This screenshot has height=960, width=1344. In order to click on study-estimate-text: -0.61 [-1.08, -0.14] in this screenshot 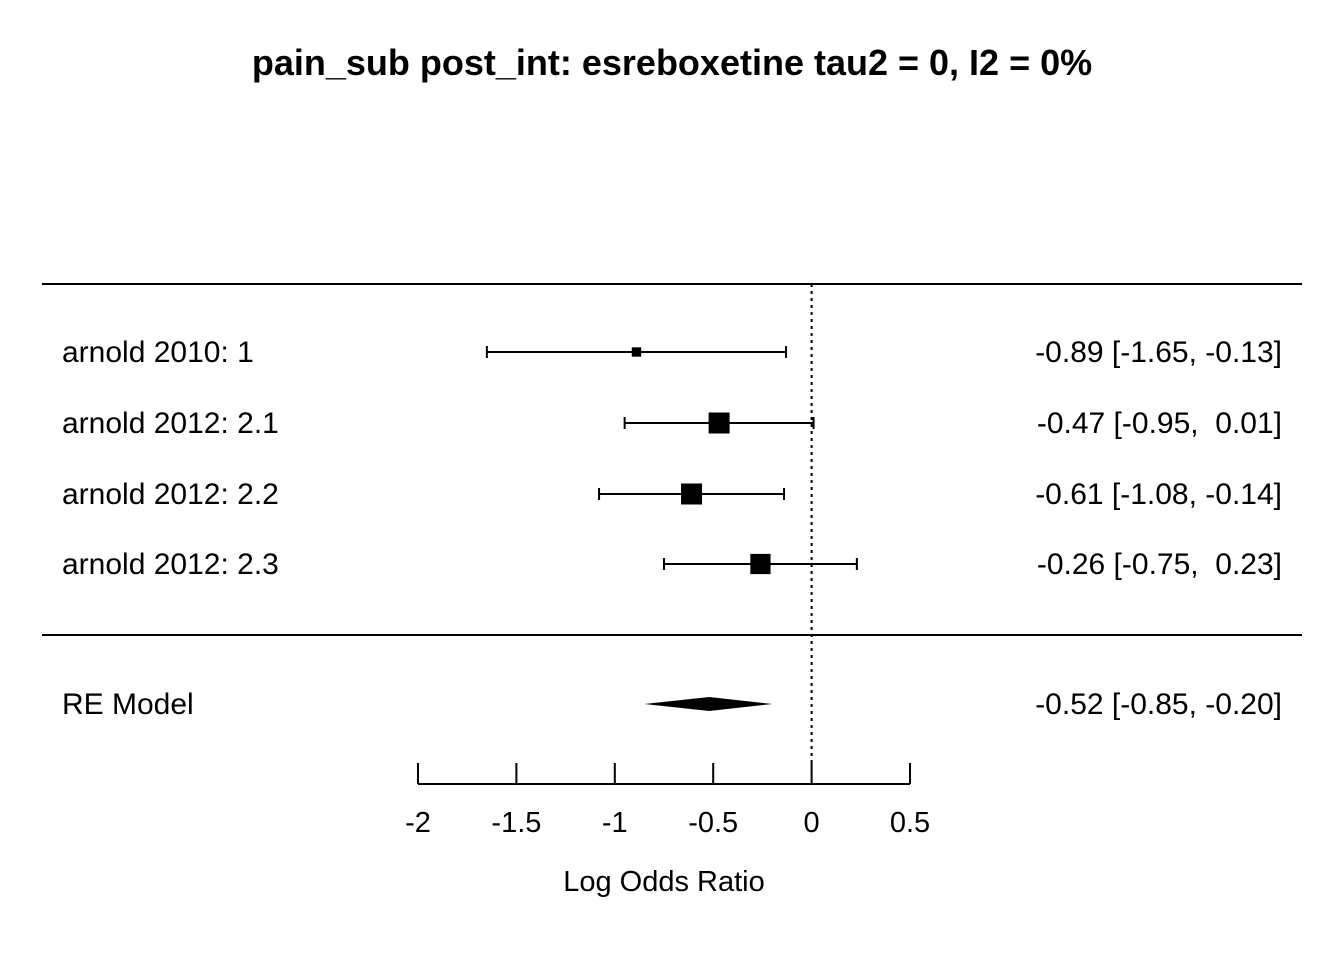, I will do `click(1158, 494)`.